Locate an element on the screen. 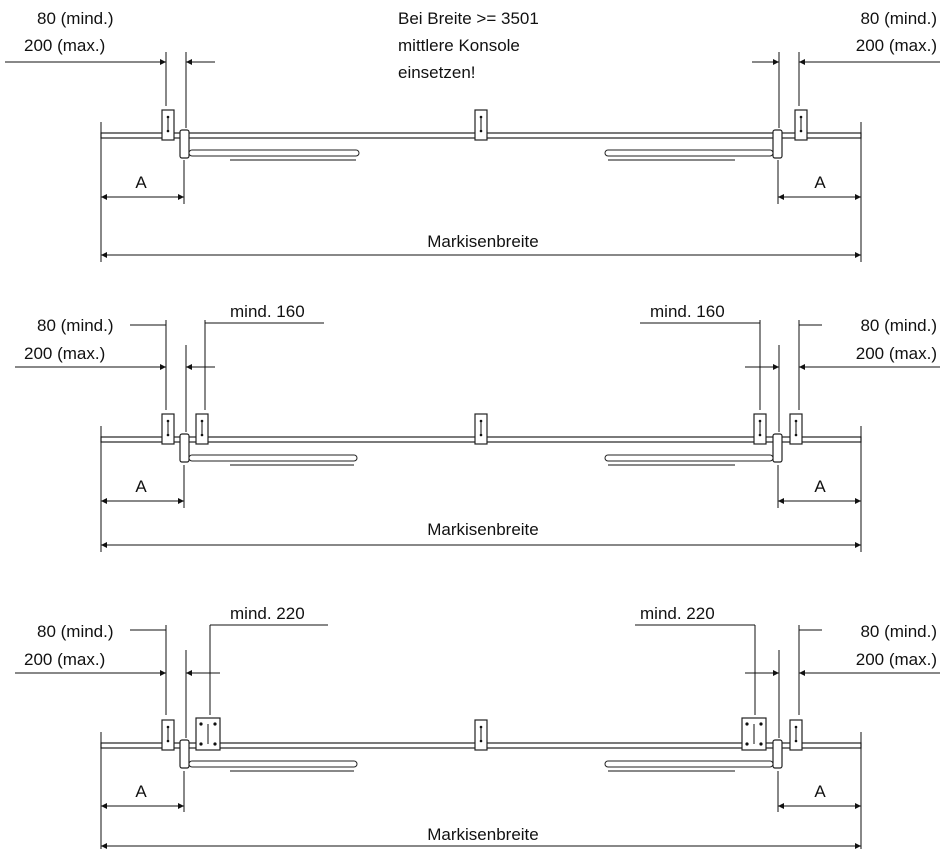  min-spacing-label-left: mind. 160 is located at coordinates (267, 311).